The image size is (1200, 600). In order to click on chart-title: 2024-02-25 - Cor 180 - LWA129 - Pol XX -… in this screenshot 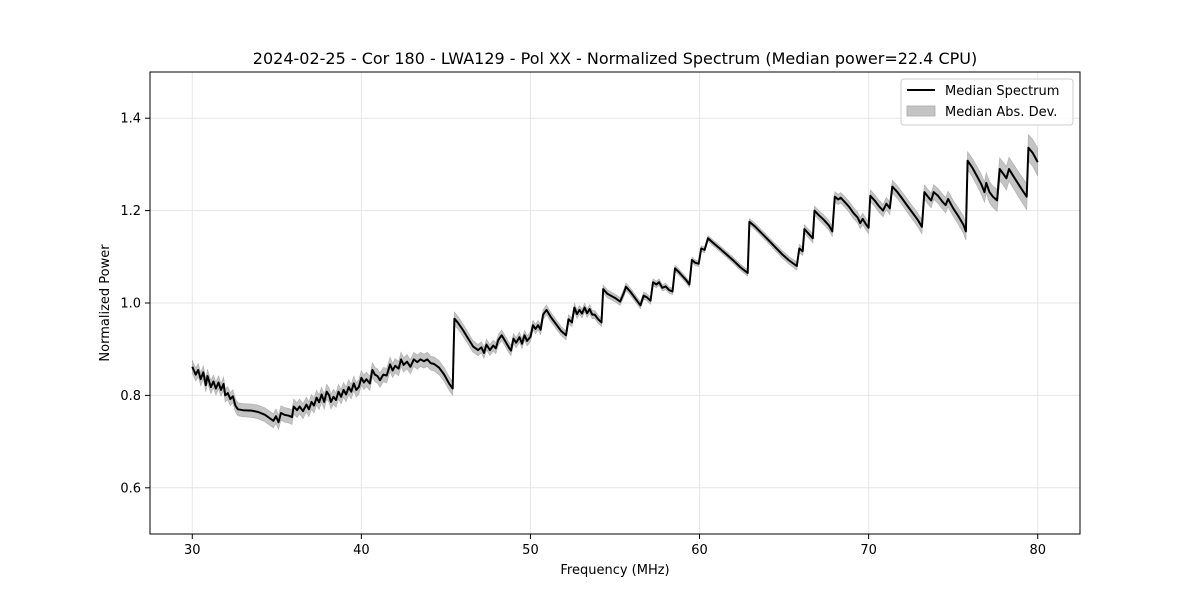, I will do `click(615, 58)`.